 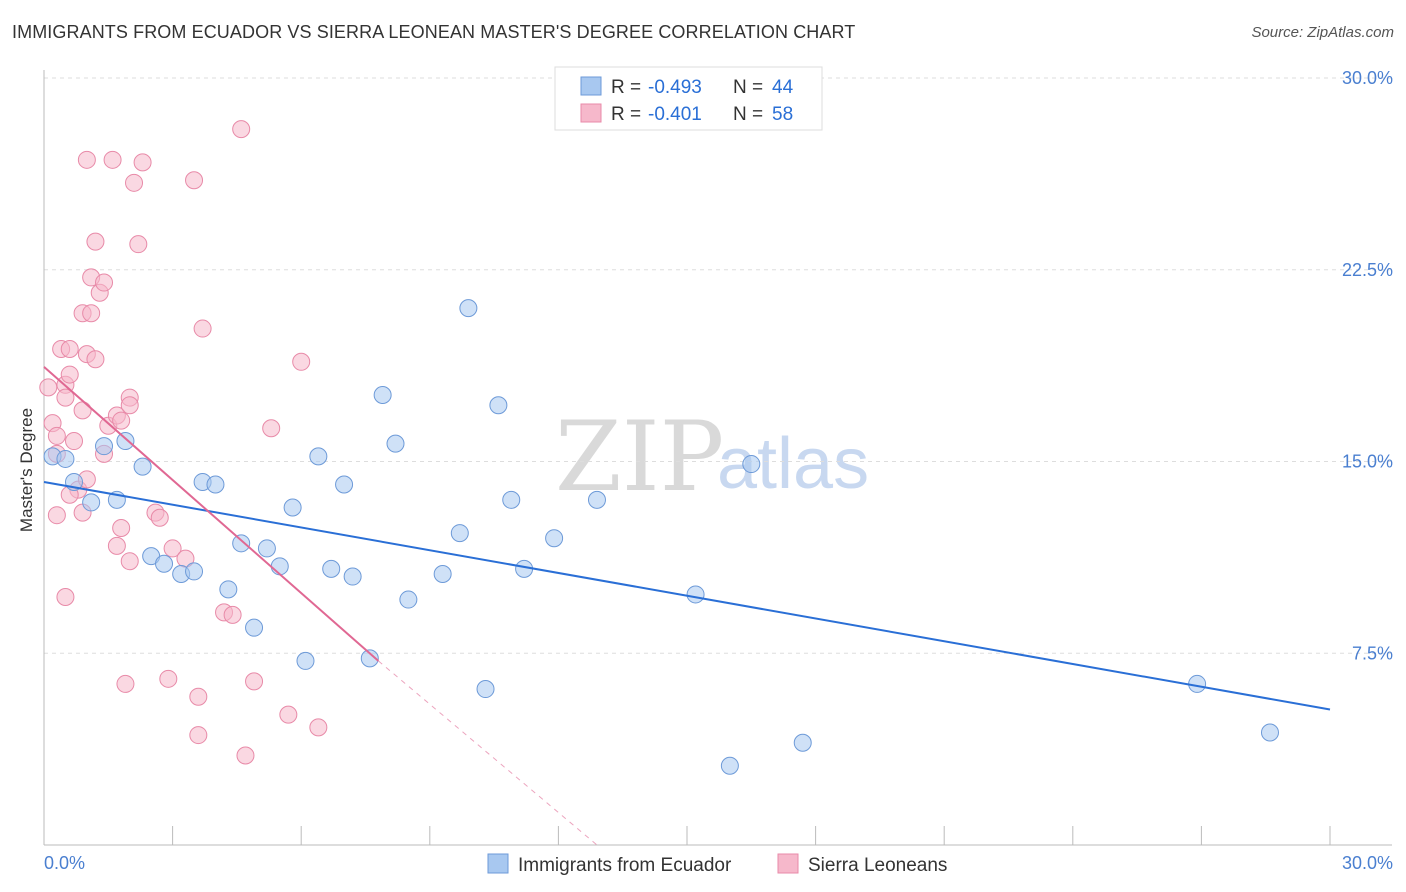 What do you see at coordinates (1322, 32) in the screenshot?
I see `chart-source: Source: ZipAtlas.com` at bounding box center [1322, 32].